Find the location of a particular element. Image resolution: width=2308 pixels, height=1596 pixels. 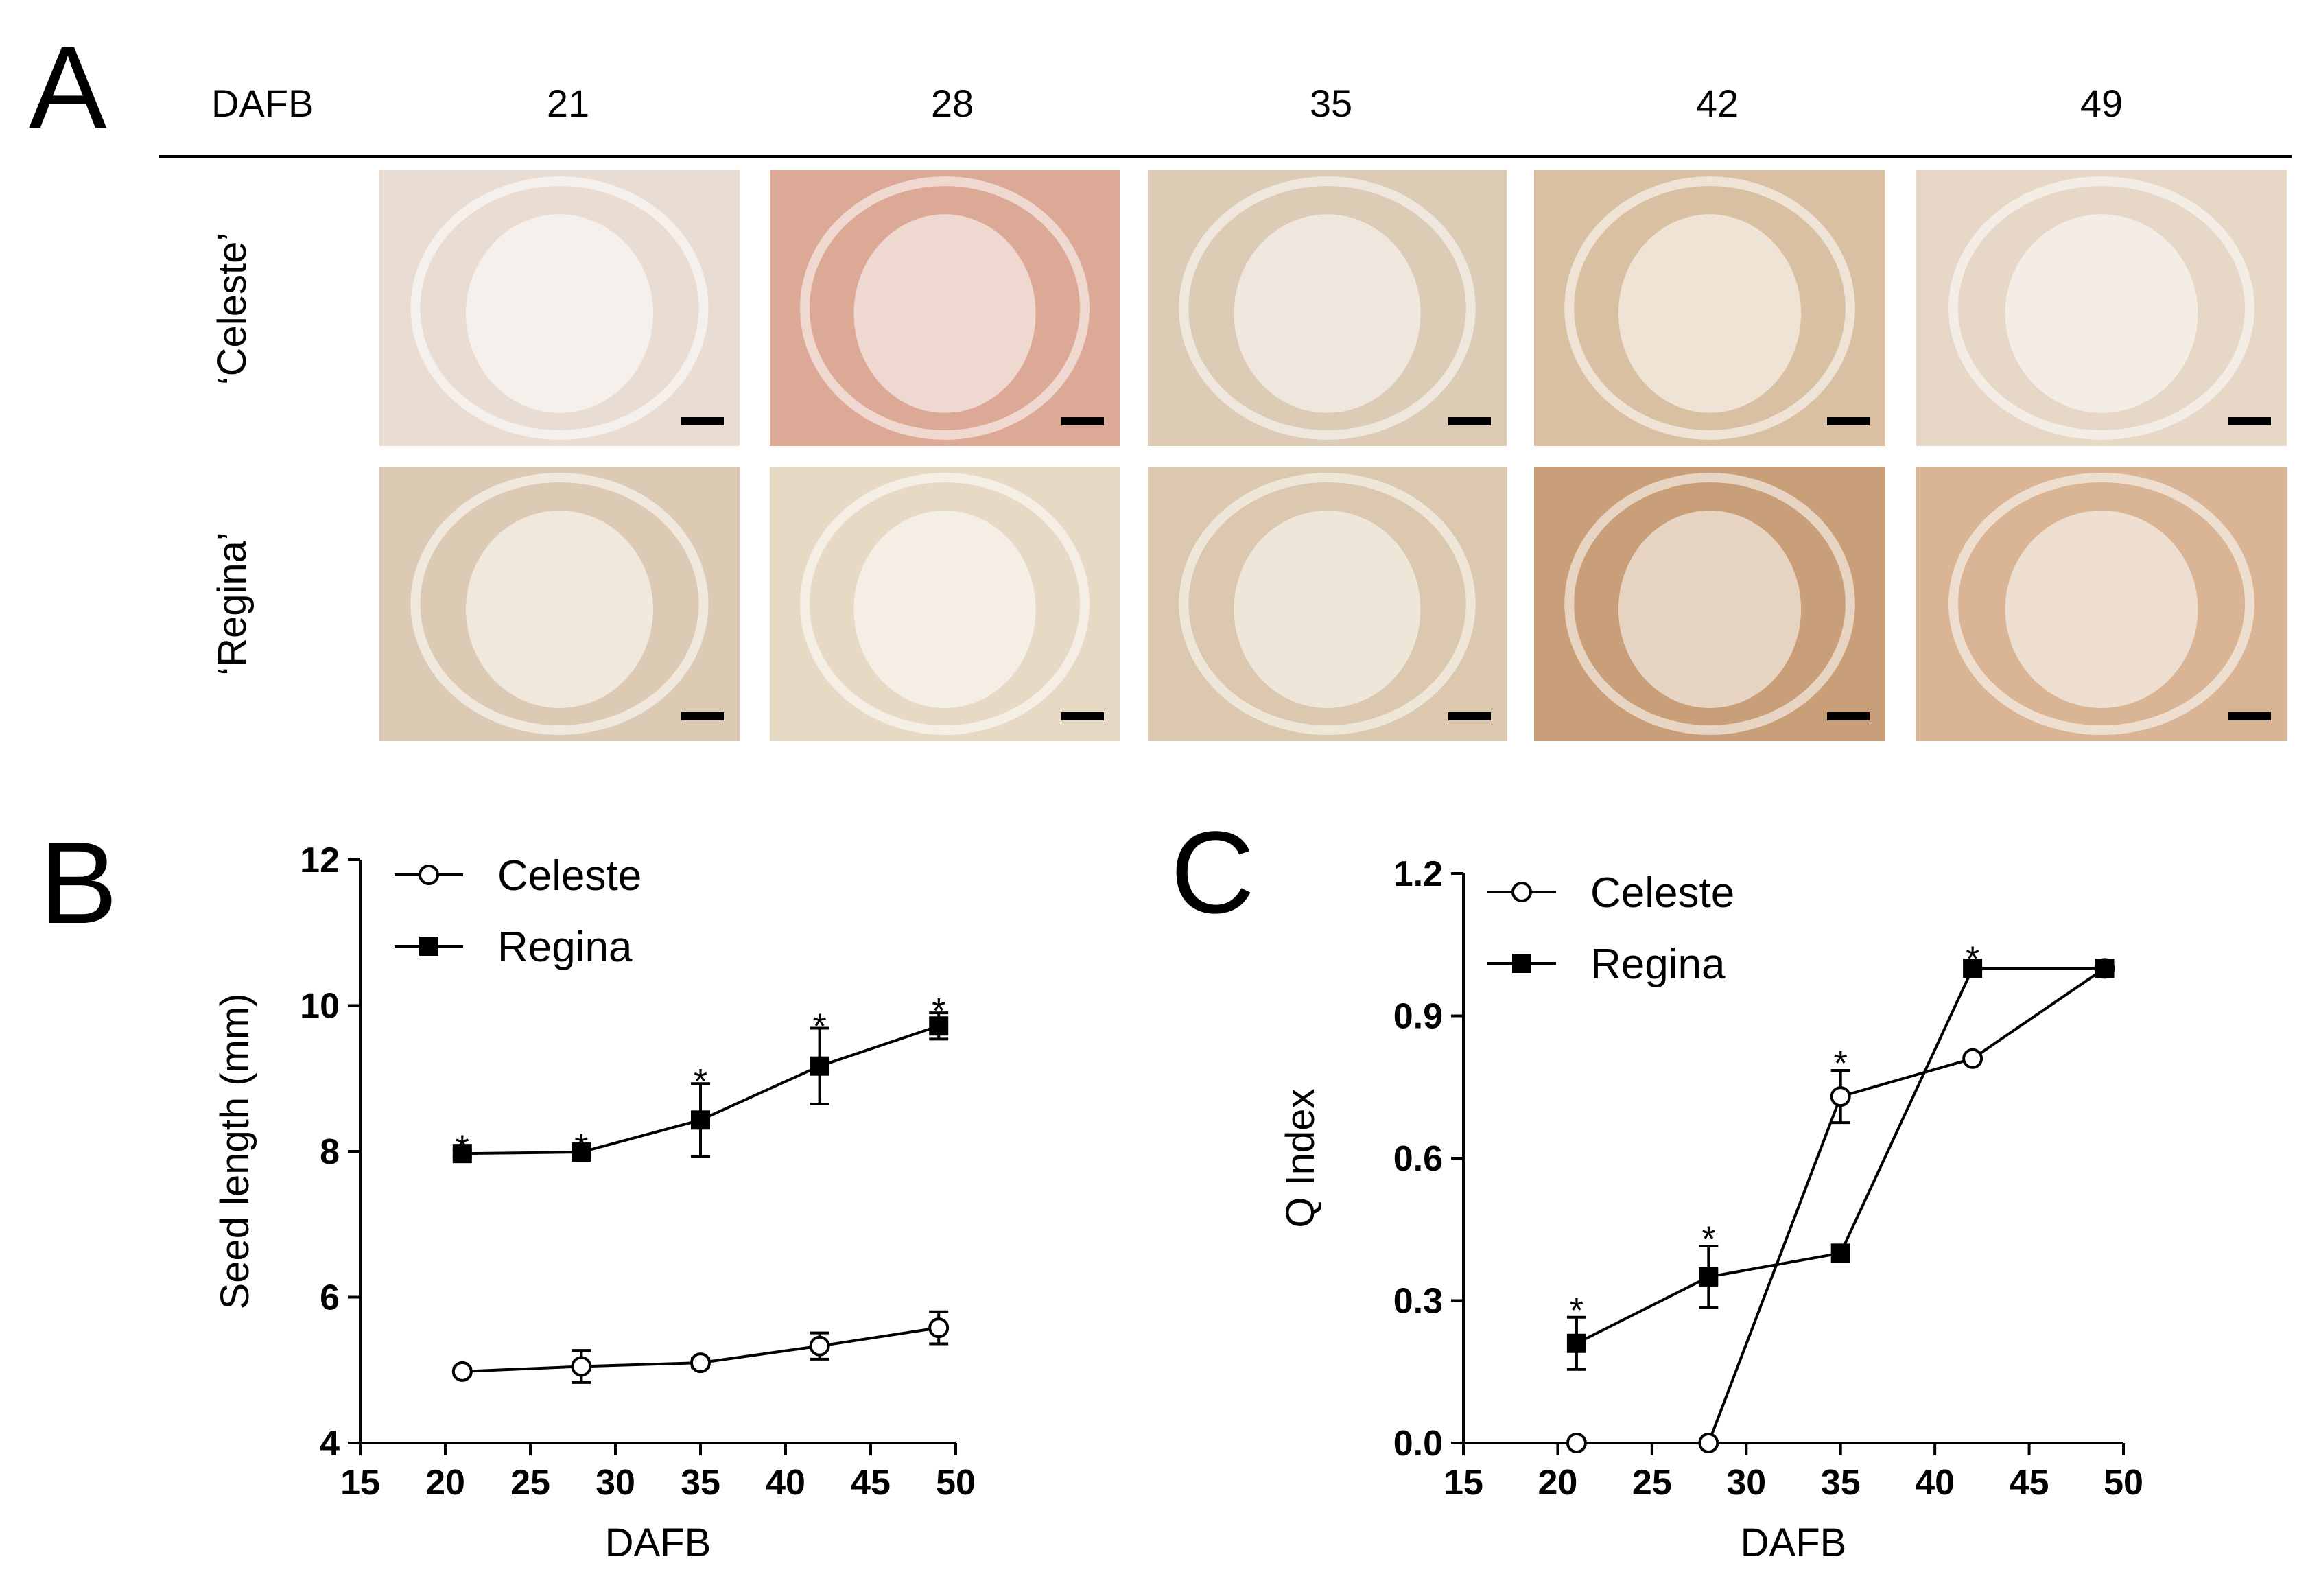

panel-letter-a: A is located at coordinates (68, 88).